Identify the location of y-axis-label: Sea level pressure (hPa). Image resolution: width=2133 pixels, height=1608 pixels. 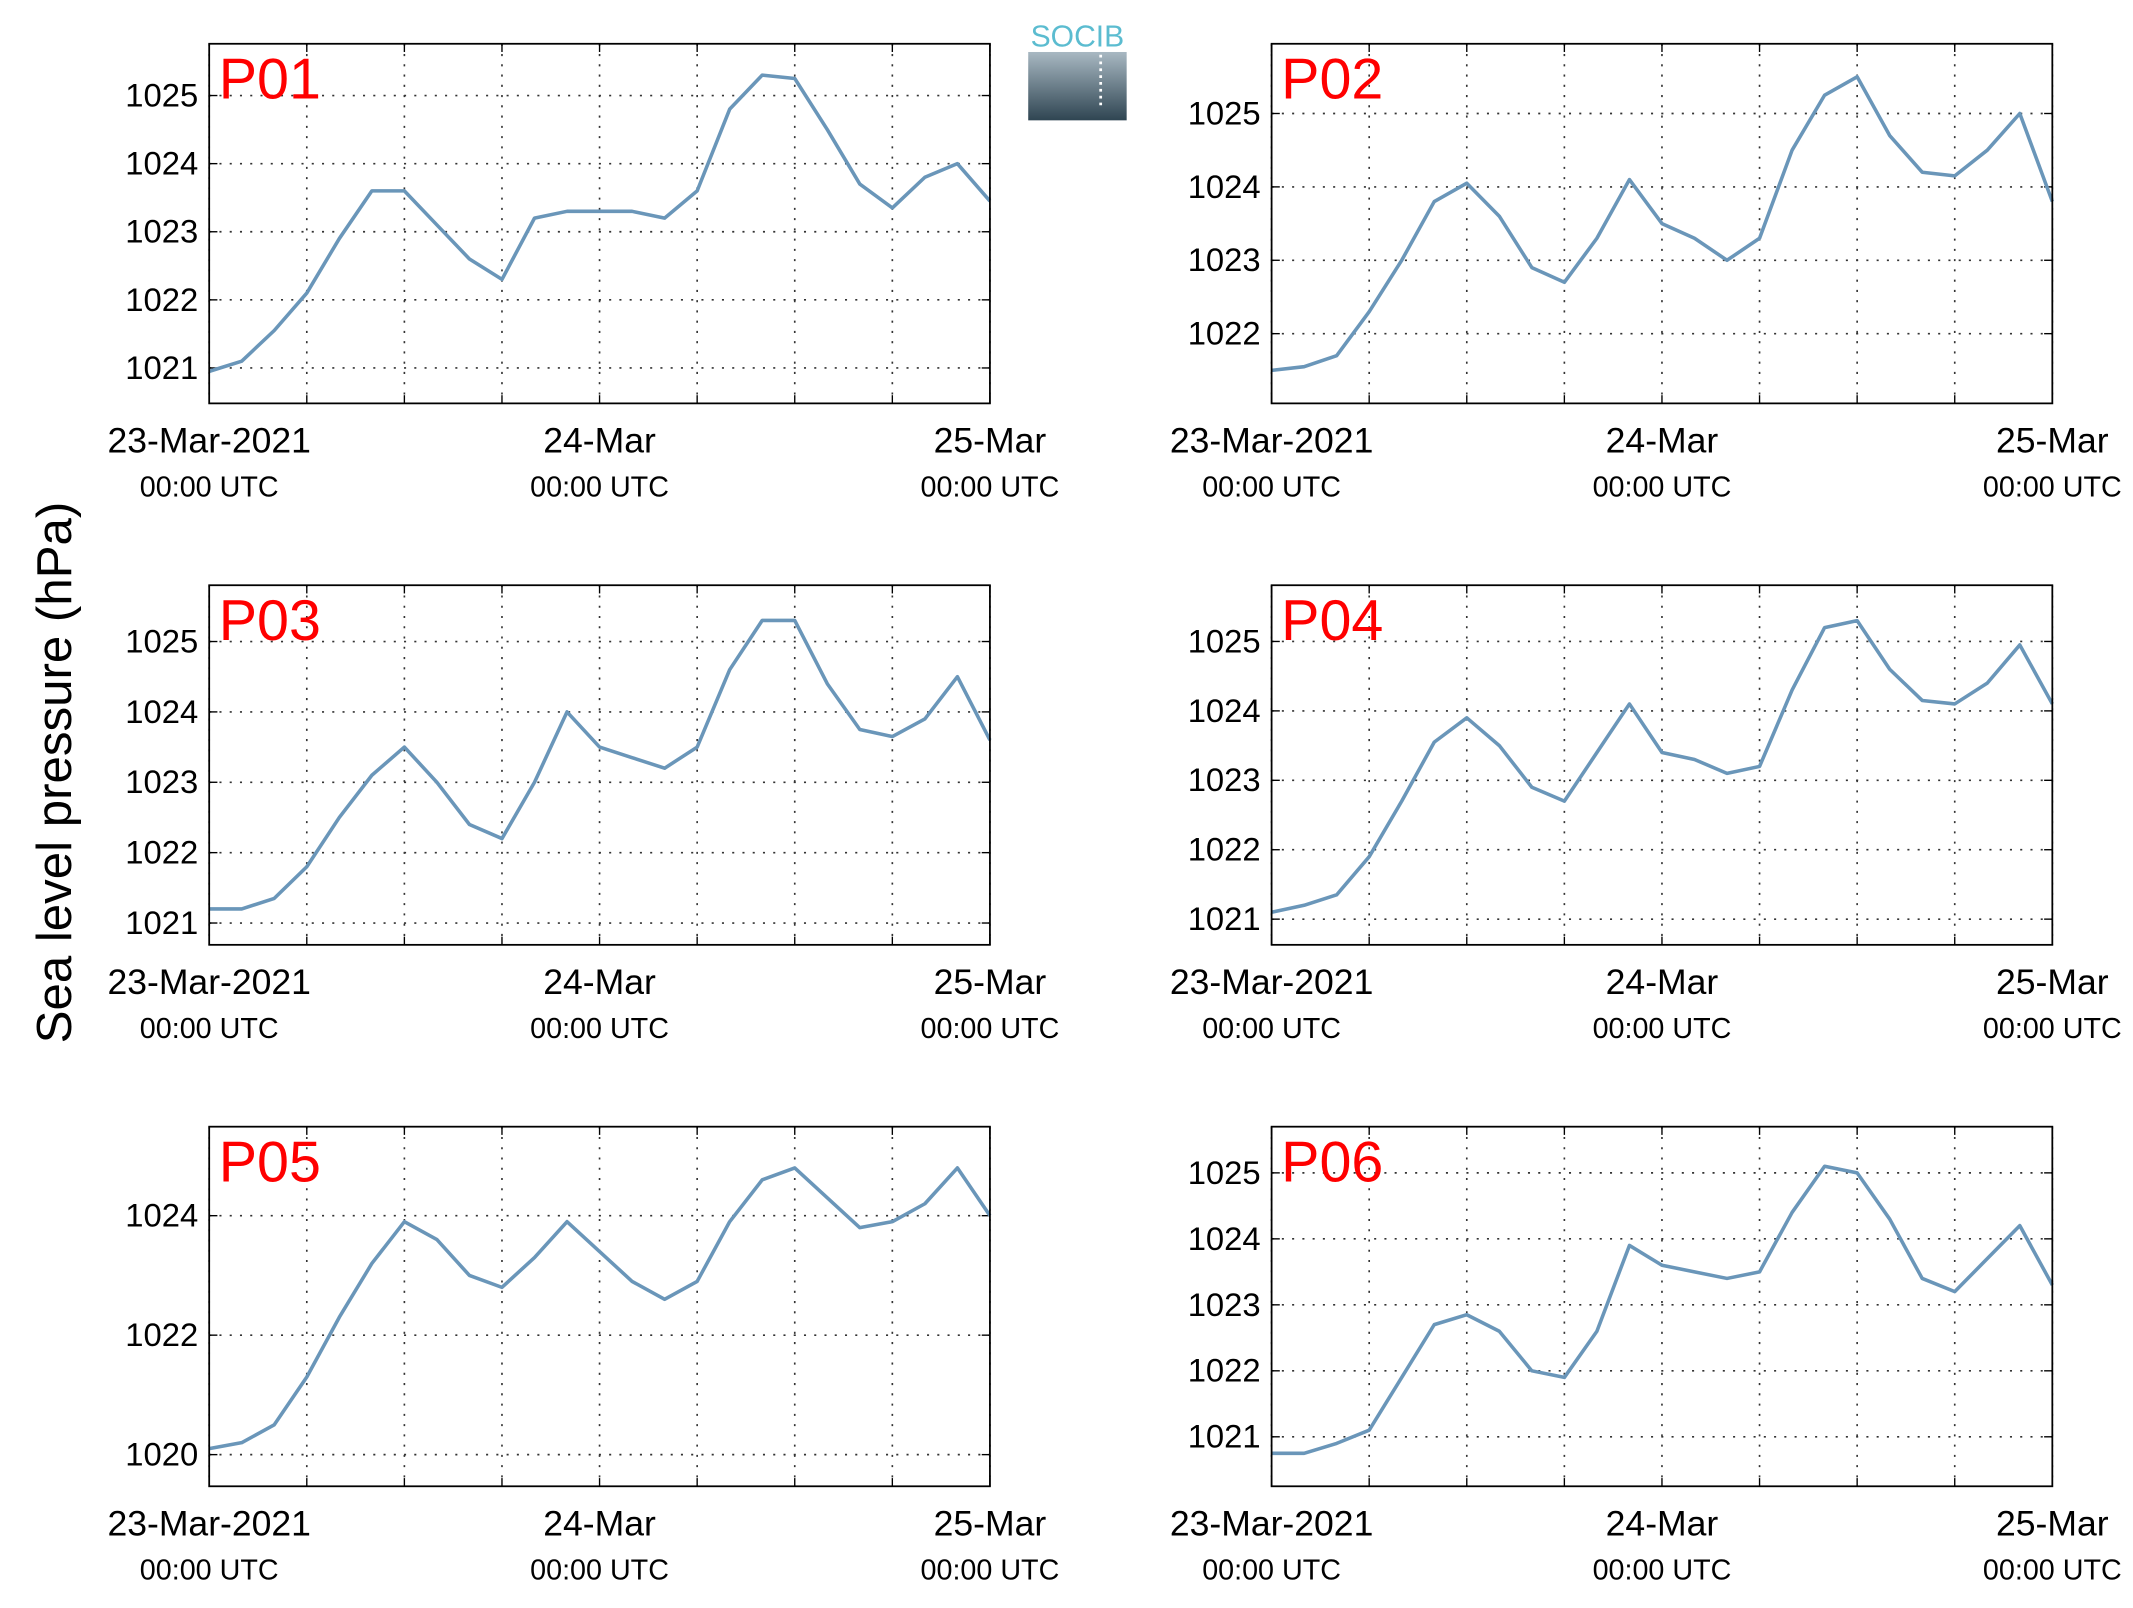
(54, 773).